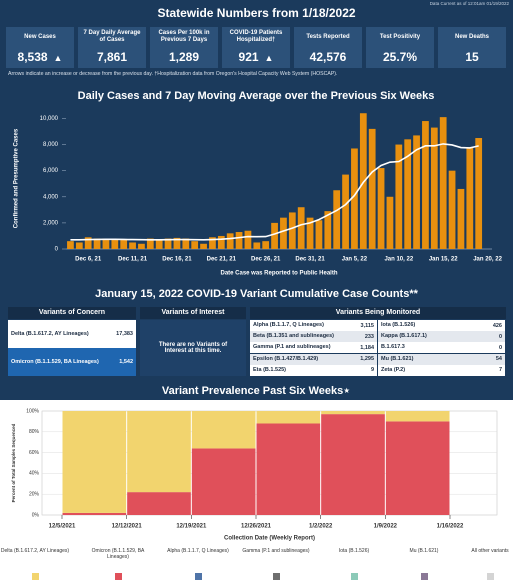 This screenshot has width=513, height=588. Describe the element at coordinates (184, 47) in the screenshot. I see `kpi-tile: Cases Per 100k in Previous 7 Days 1,289` at that location.